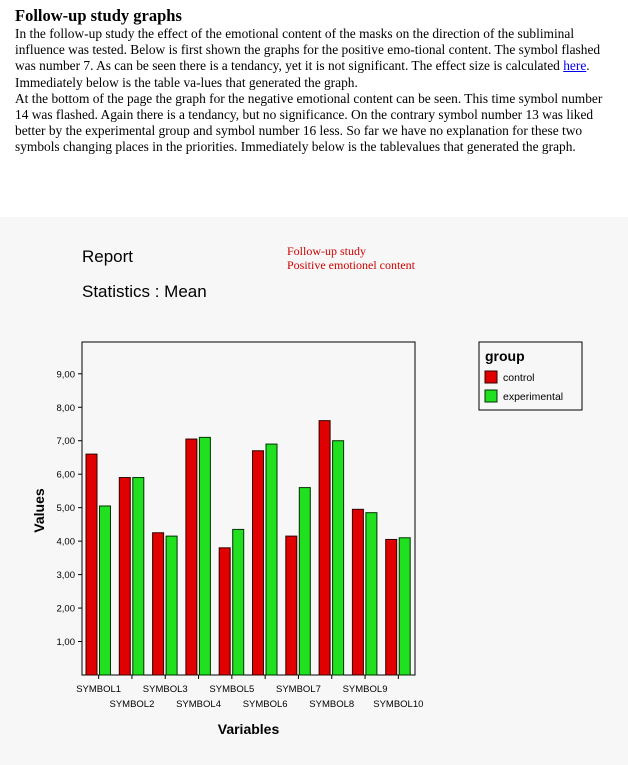  Describe the element at coordinates (66, 508) in the screenshot. I see `y-tick-label: 5,00` at that location.